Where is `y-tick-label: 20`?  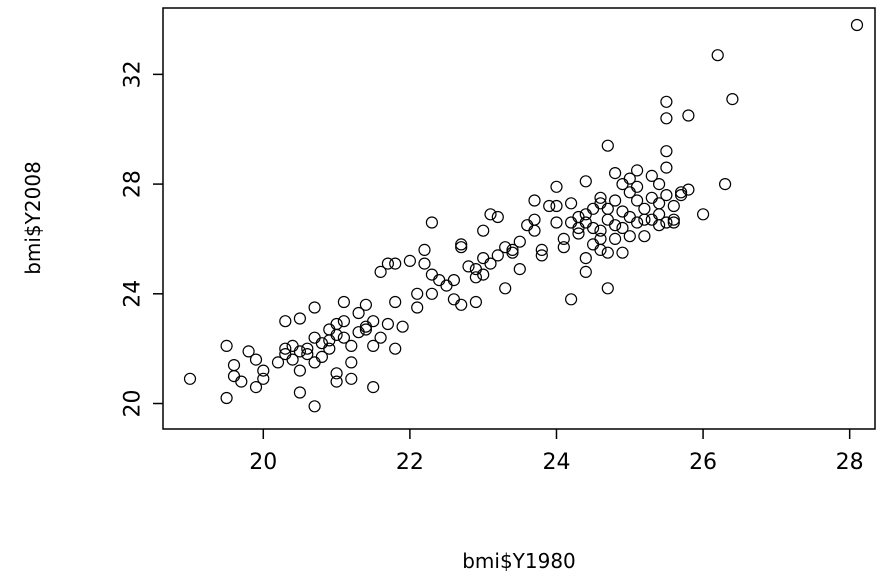
y-tick-label: 20 is located at coordinates (133, 404).